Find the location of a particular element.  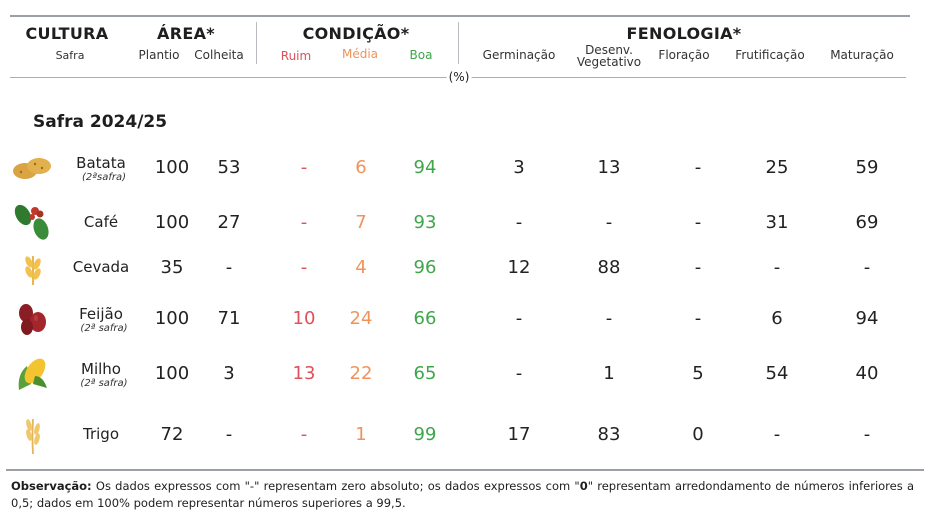

coffee-icon is located at coordinates (33, 225).